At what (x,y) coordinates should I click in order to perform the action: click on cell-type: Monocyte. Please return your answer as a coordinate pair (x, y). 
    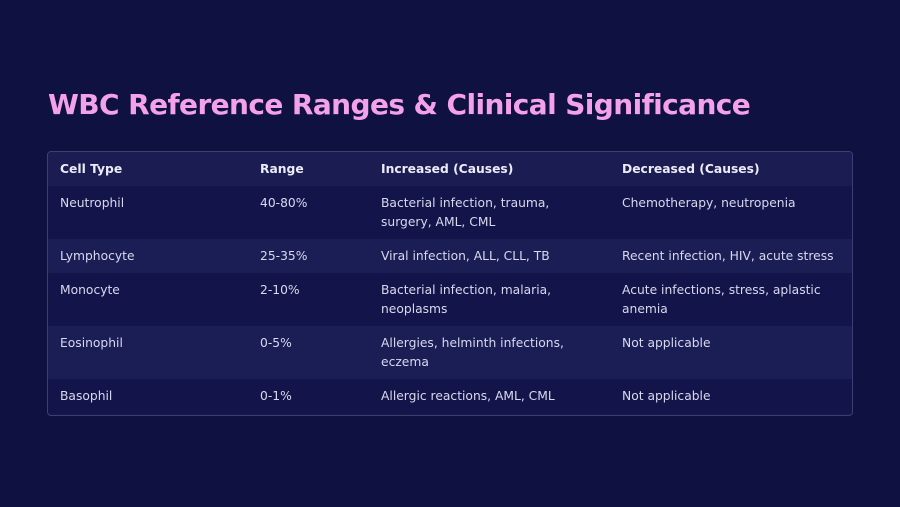
    Looking at the image, I should click on (90, 290).